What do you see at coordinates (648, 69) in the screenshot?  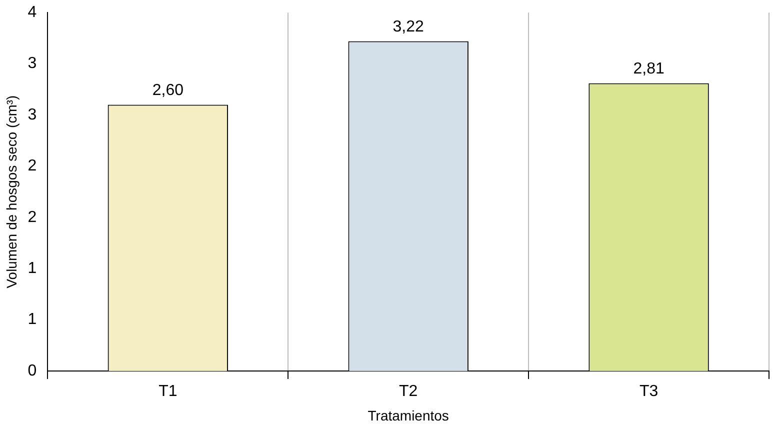 I see `data-label: 2,81` at bounding box center [648, 69].